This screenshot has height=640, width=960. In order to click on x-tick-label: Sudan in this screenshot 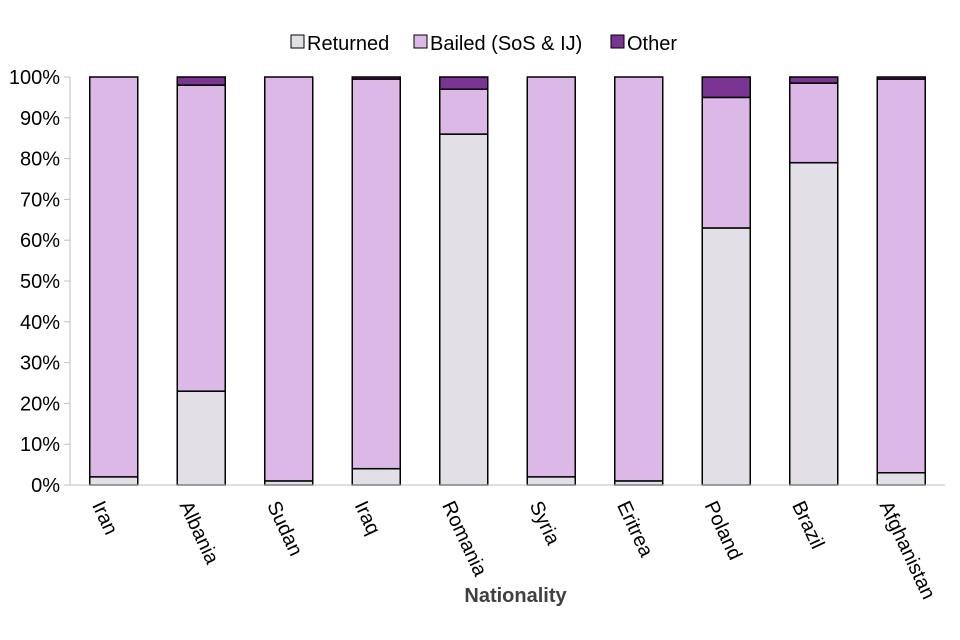, I will do `click(284, 529)`.